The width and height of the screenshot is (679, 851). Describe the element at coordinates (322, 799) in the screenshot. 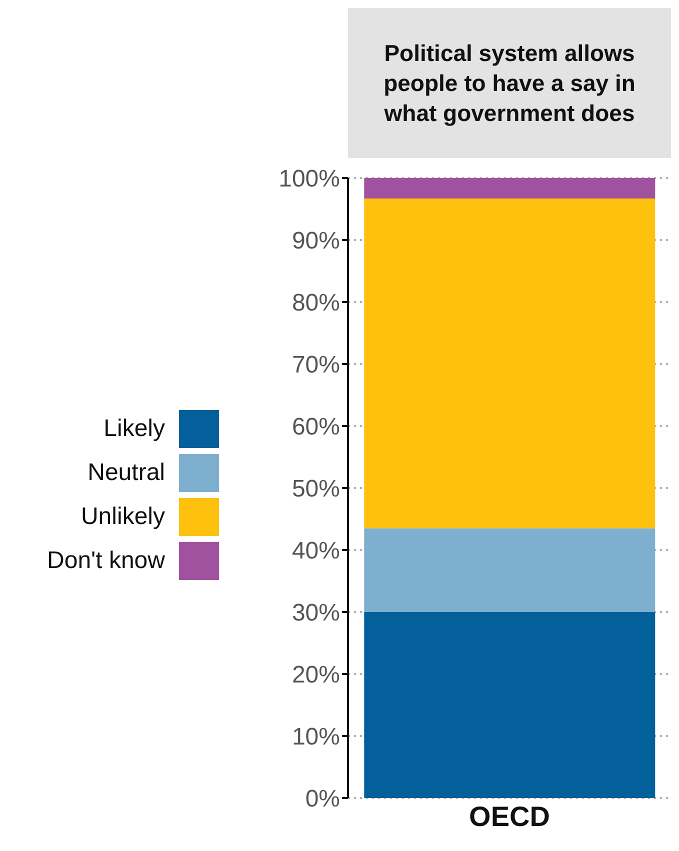

I see `y-tick-label: 0%` at that location.